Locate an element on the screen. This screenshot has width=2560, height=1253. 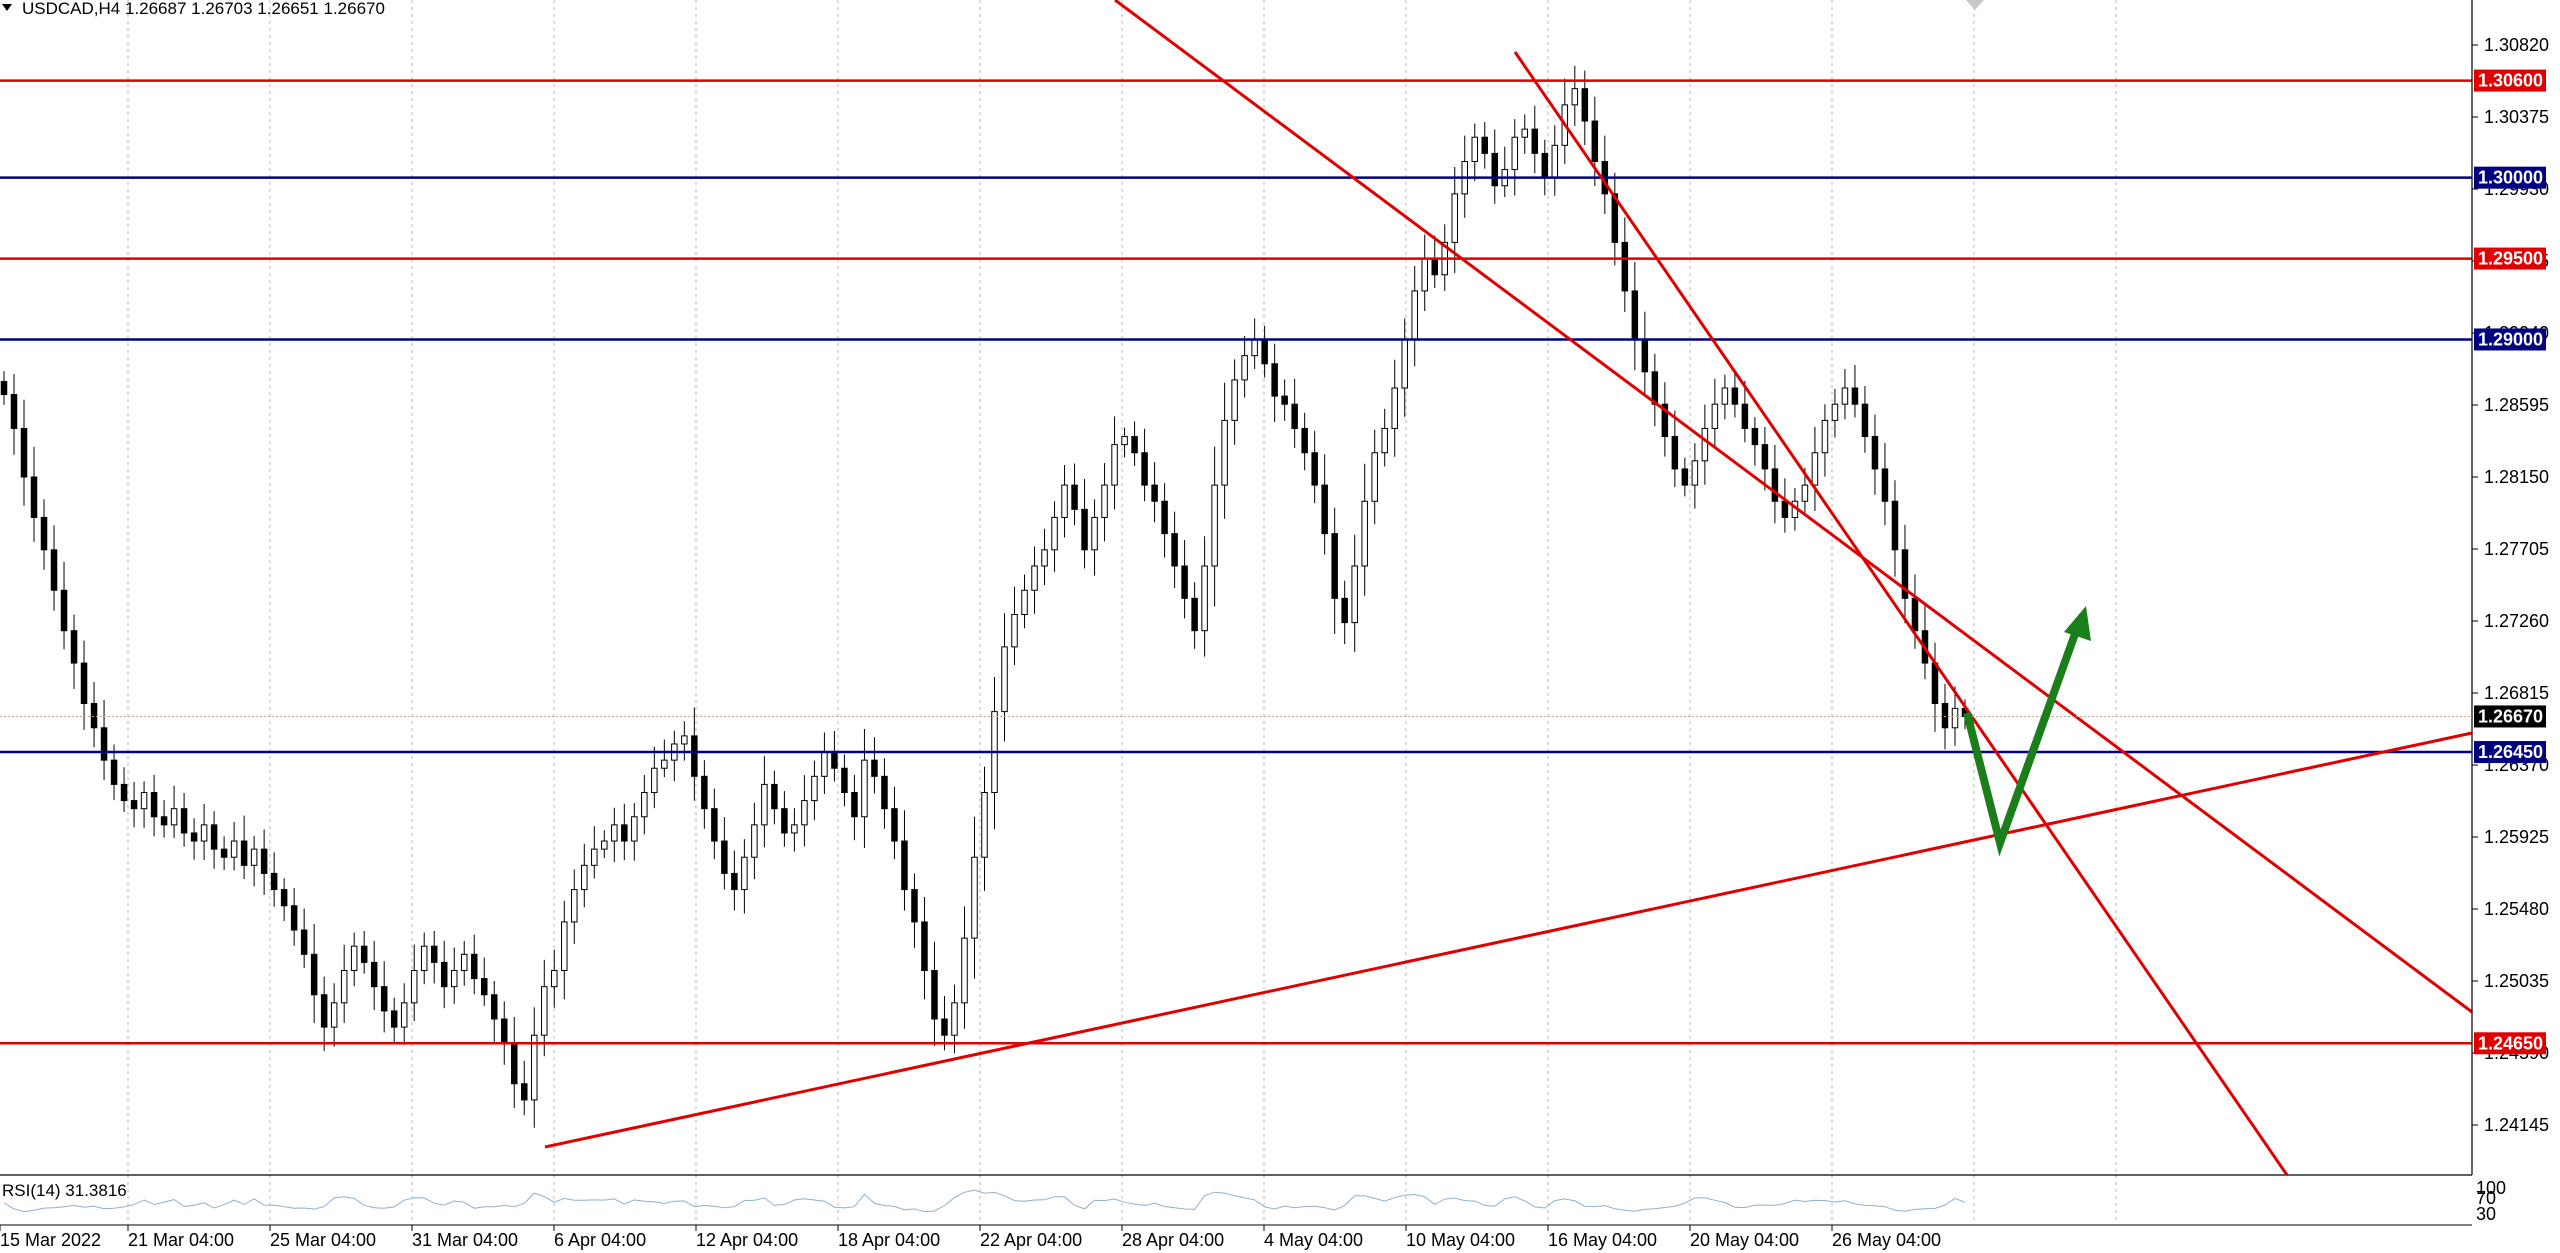
rsi-line is located at coordinates (984, 1201).